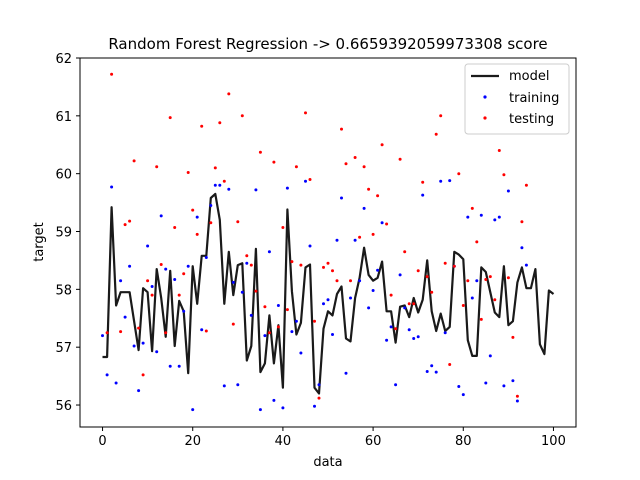  I want to click on legend: model training testing, so click(517, 99).